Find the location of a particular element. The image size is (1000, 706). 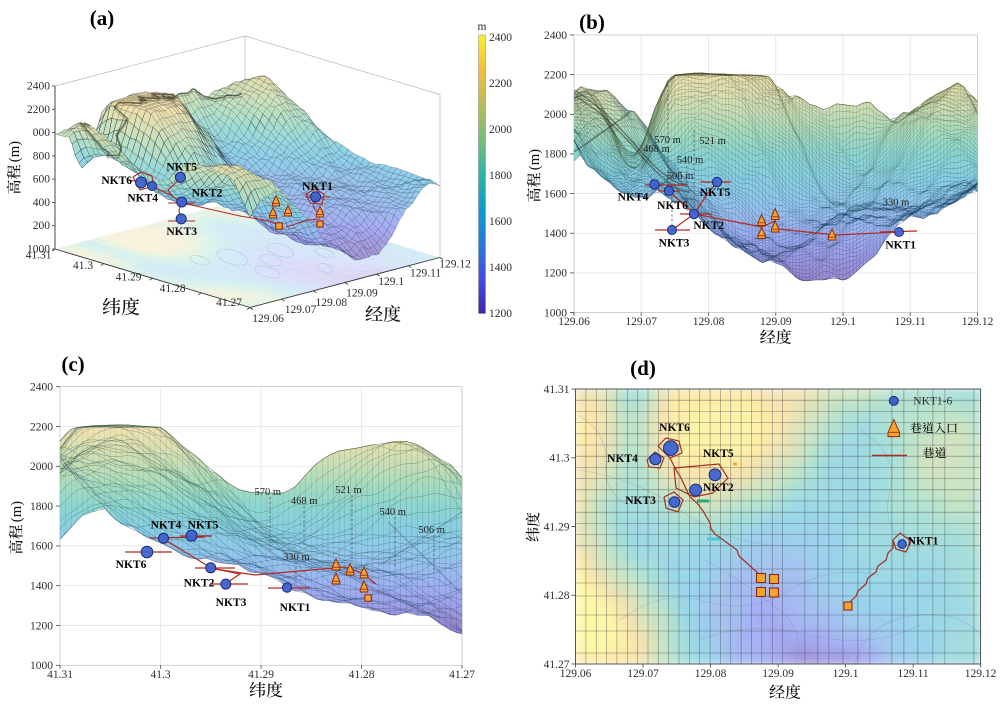

svg-text: 600 is located at coordinates (42, 180).